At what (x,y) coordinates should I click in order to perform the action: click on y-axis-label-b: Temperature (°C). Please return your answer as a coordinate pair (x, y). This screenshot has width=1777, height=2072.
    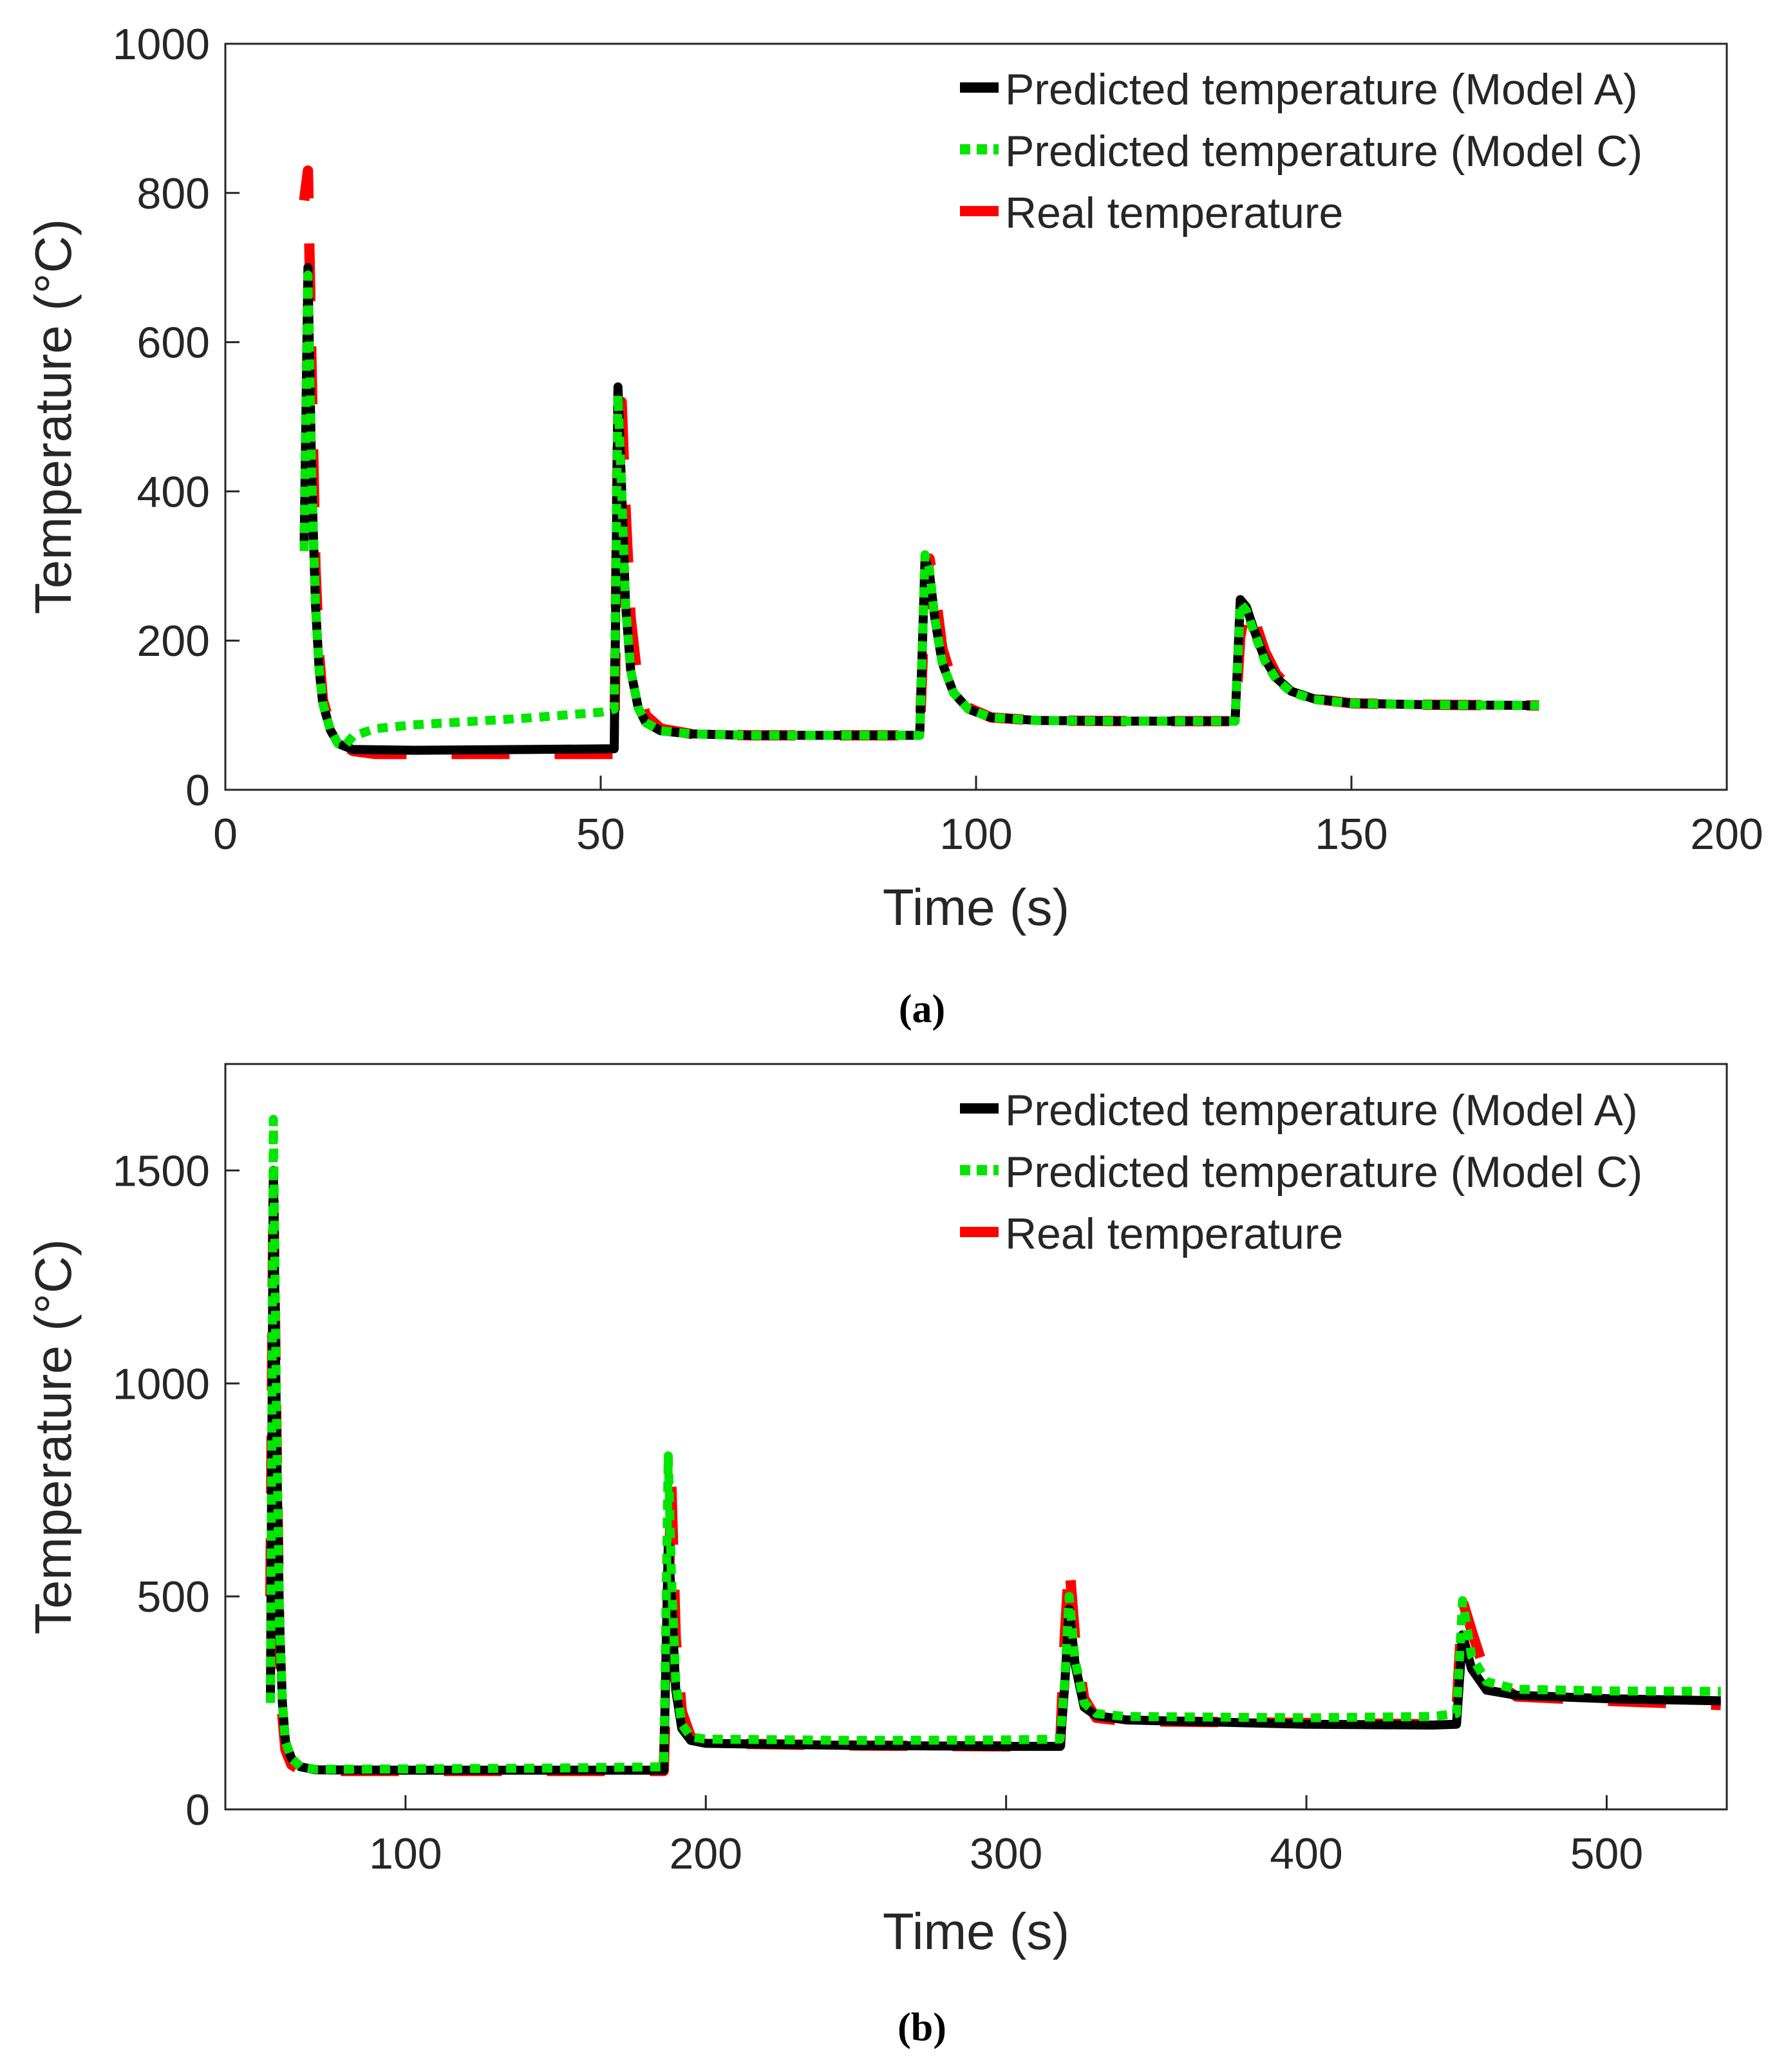
    Looking at the image, I should click on (53, 1436).